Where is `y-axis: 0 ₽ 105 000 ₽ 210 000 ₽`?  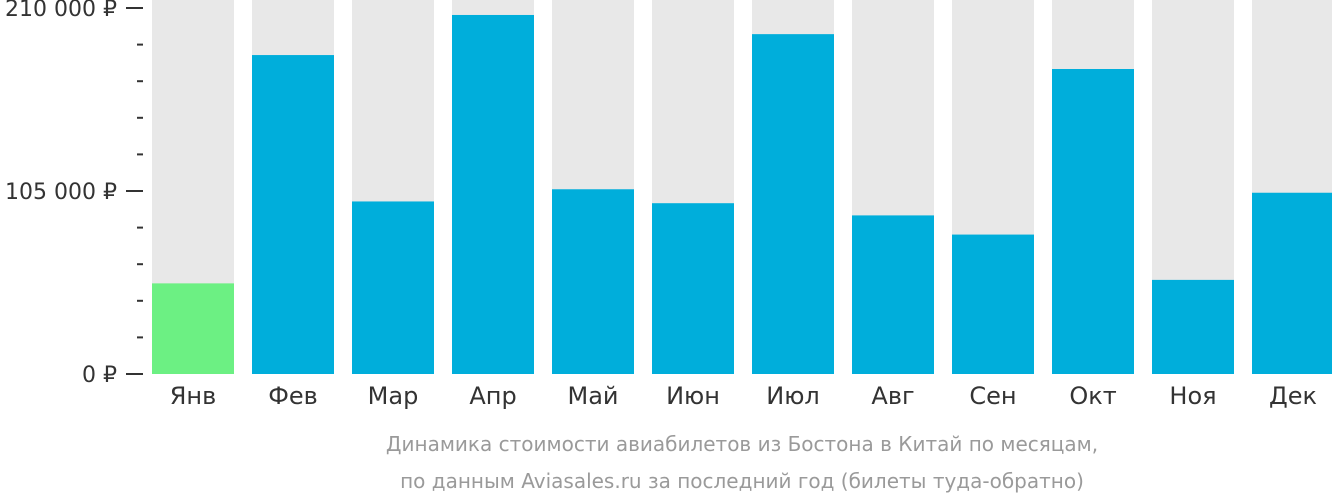
y-axis: 0 ₽ 105 000 ₽ 210 000 ₽ is located at coordinates (74, 194).